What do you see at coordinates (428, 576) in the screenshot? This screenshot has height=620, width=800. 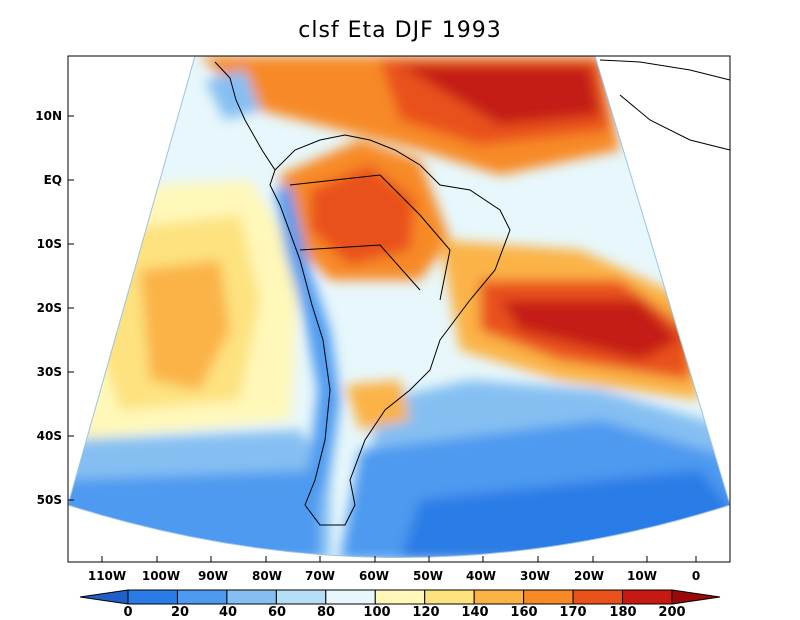 I see `lon-label-50w: 50W` at bounding box center [428, 576].